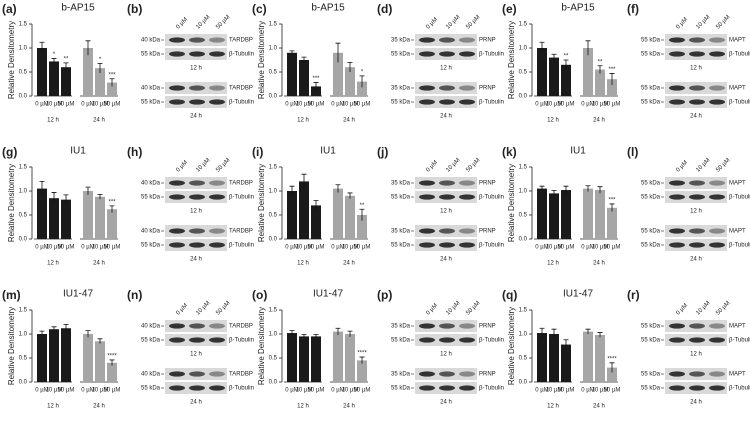 This screenshot has width=750, height=429. What do you see at coordinates (382, 152) in the screenshot?
I see `panel-letter: (j)` at bounding box center [382, 152].